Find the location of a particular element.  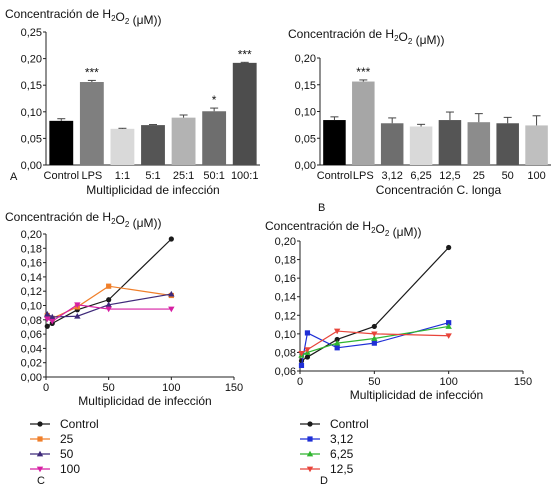

series-line is located at coordinates (109, 282).